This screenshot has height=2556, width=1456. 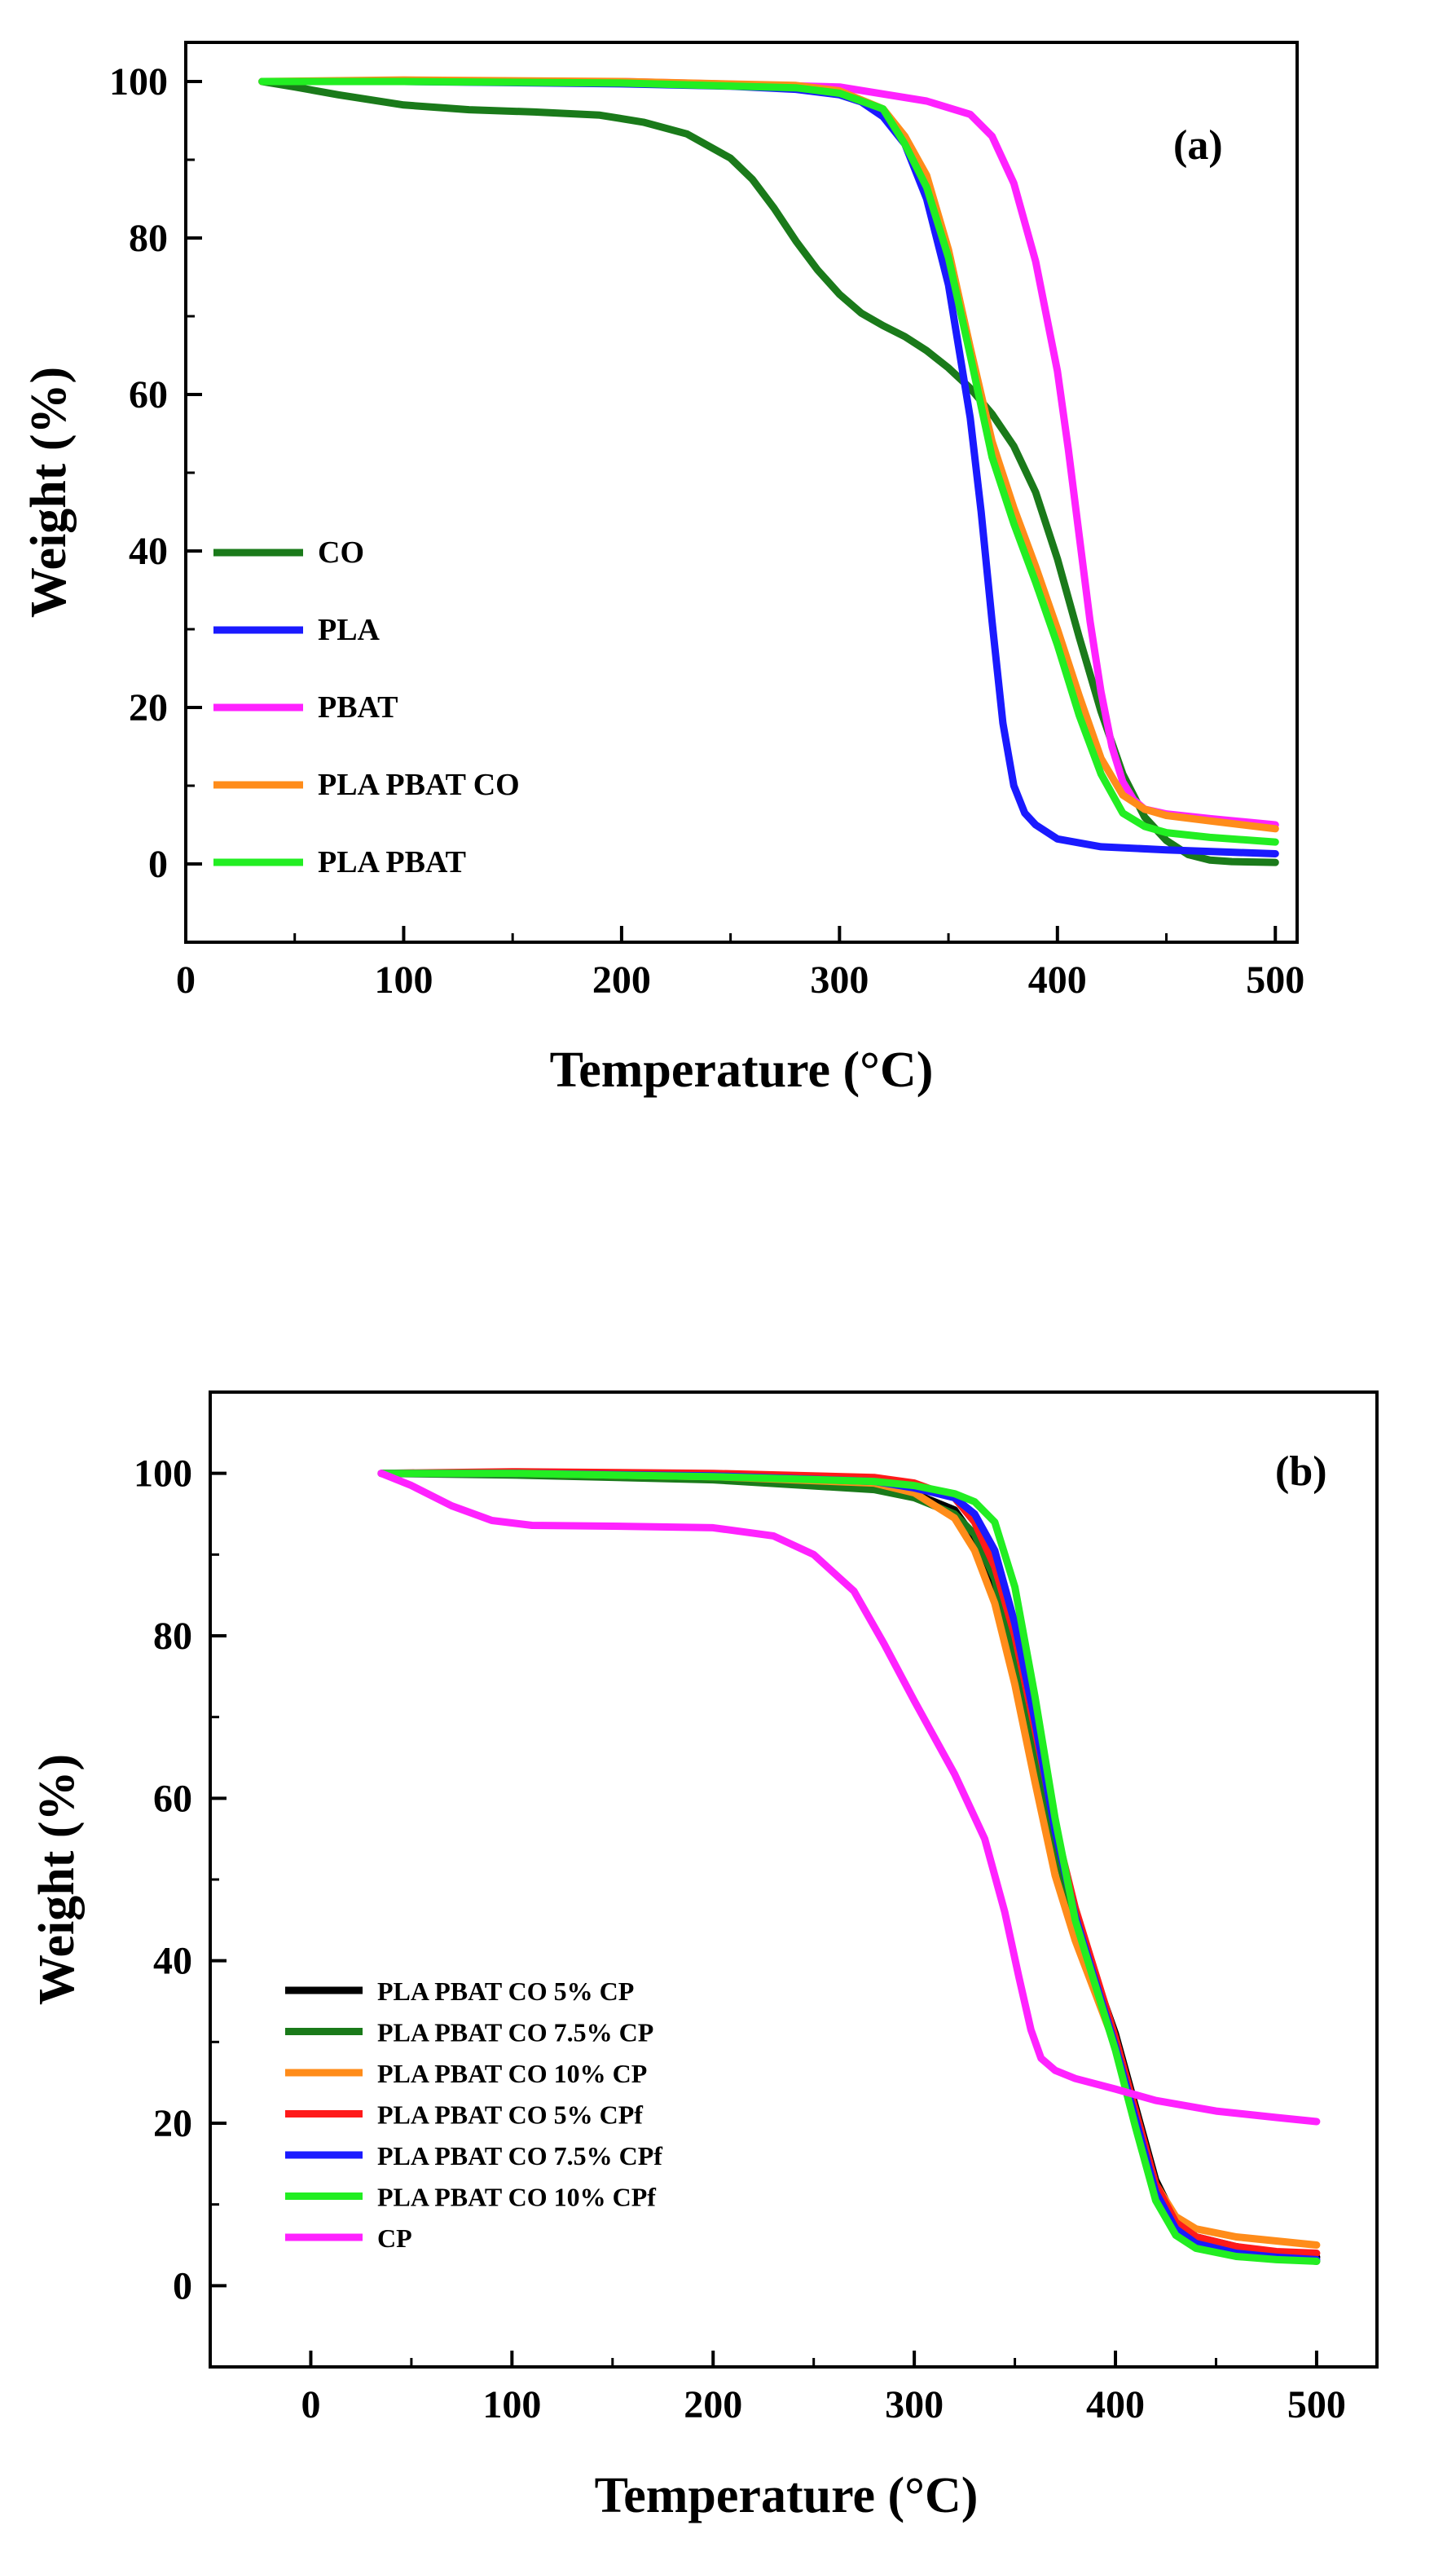 I want to click on legend-label: PBAT, so click(x=358, y=707).